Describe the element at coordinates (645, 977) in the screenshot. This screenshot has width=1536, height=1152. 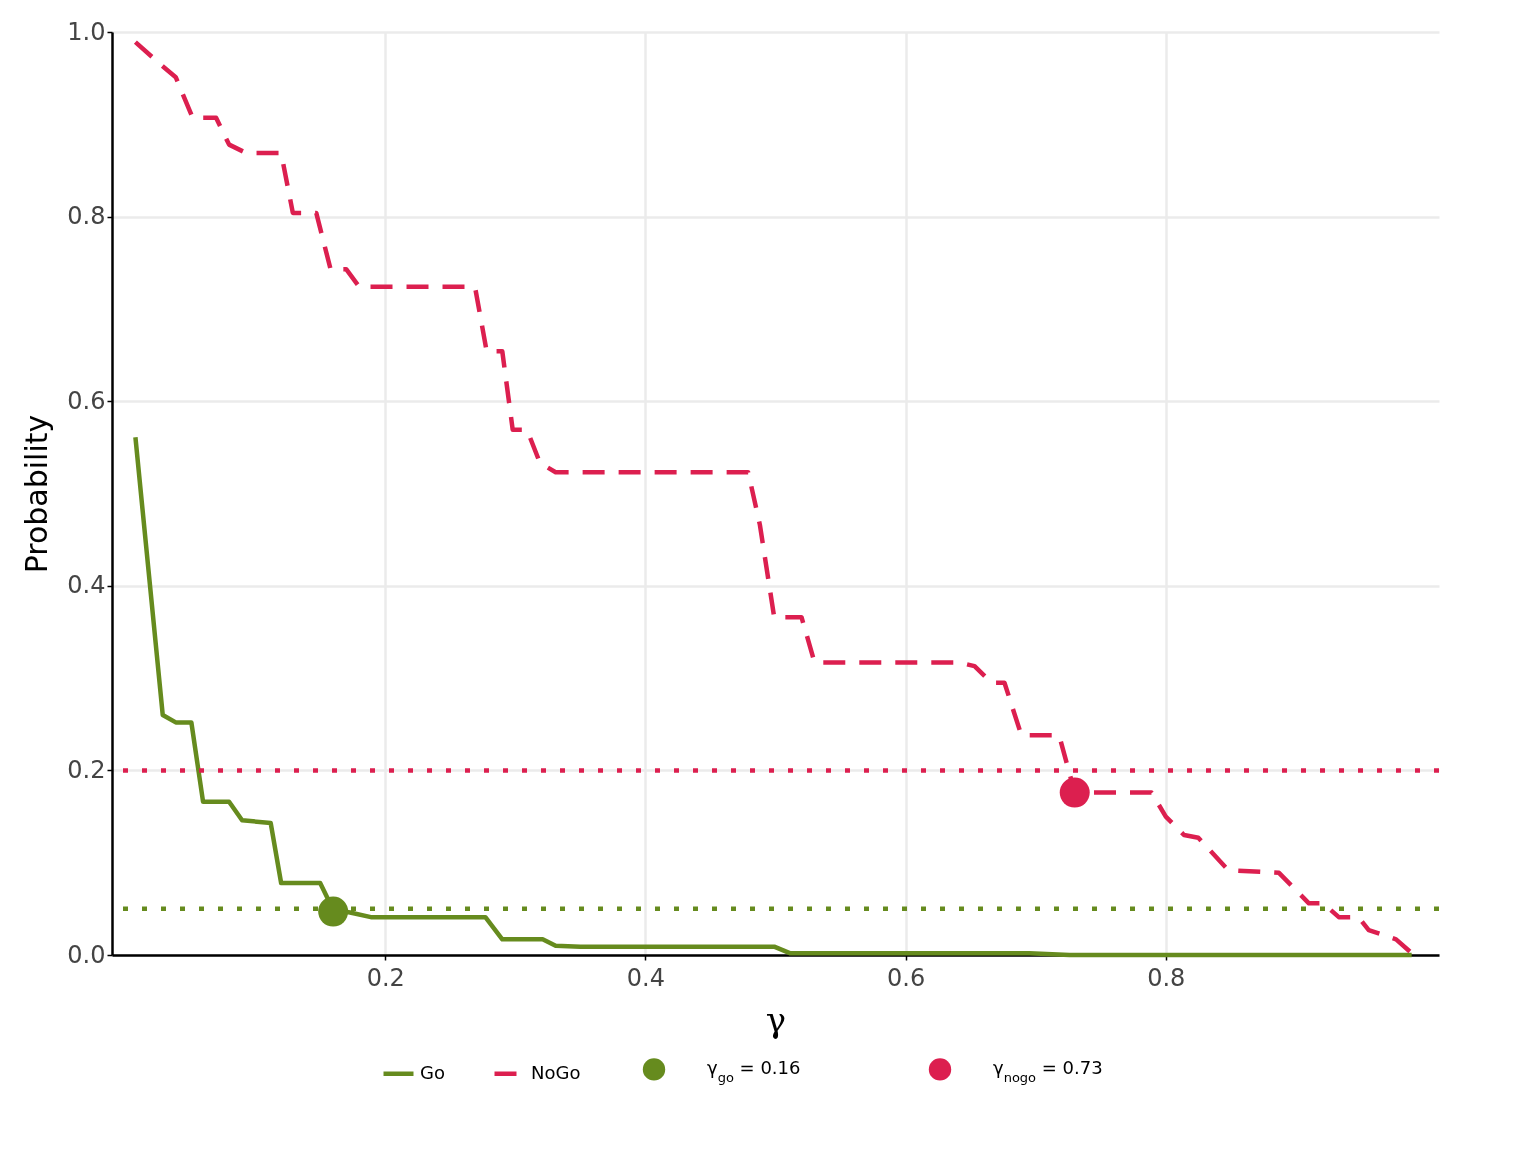
I see `x-tick-label: 0.4` at that location.